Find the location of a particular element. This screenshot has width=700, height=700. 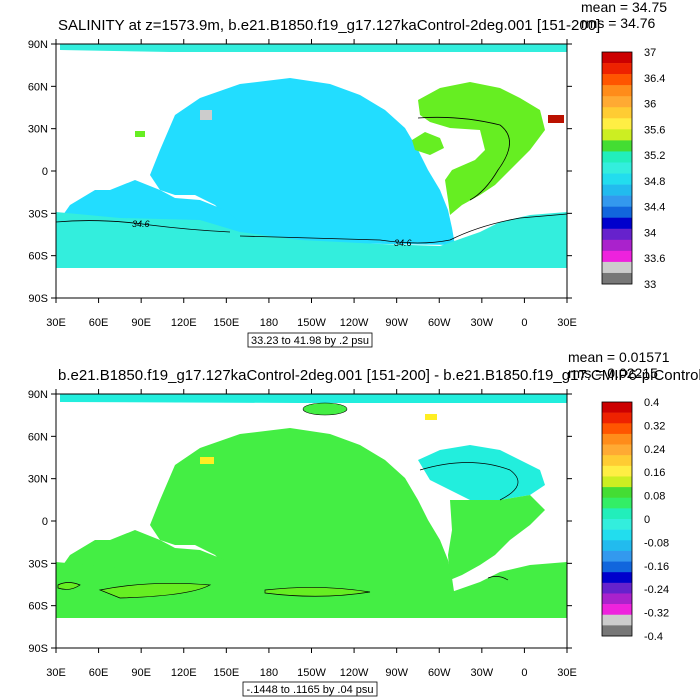

colorbar-label: 0.32 is located at coordinates (654, 426).